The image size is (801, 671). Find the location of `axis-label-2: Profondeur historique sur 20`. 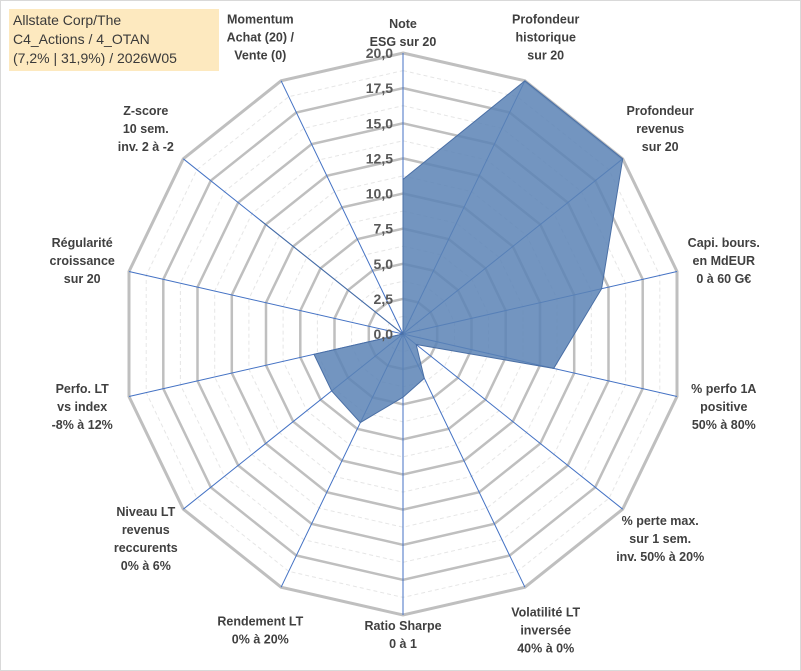

axis-label-2: Profondeur historique sur 20 is located at coordinates (545, 38).